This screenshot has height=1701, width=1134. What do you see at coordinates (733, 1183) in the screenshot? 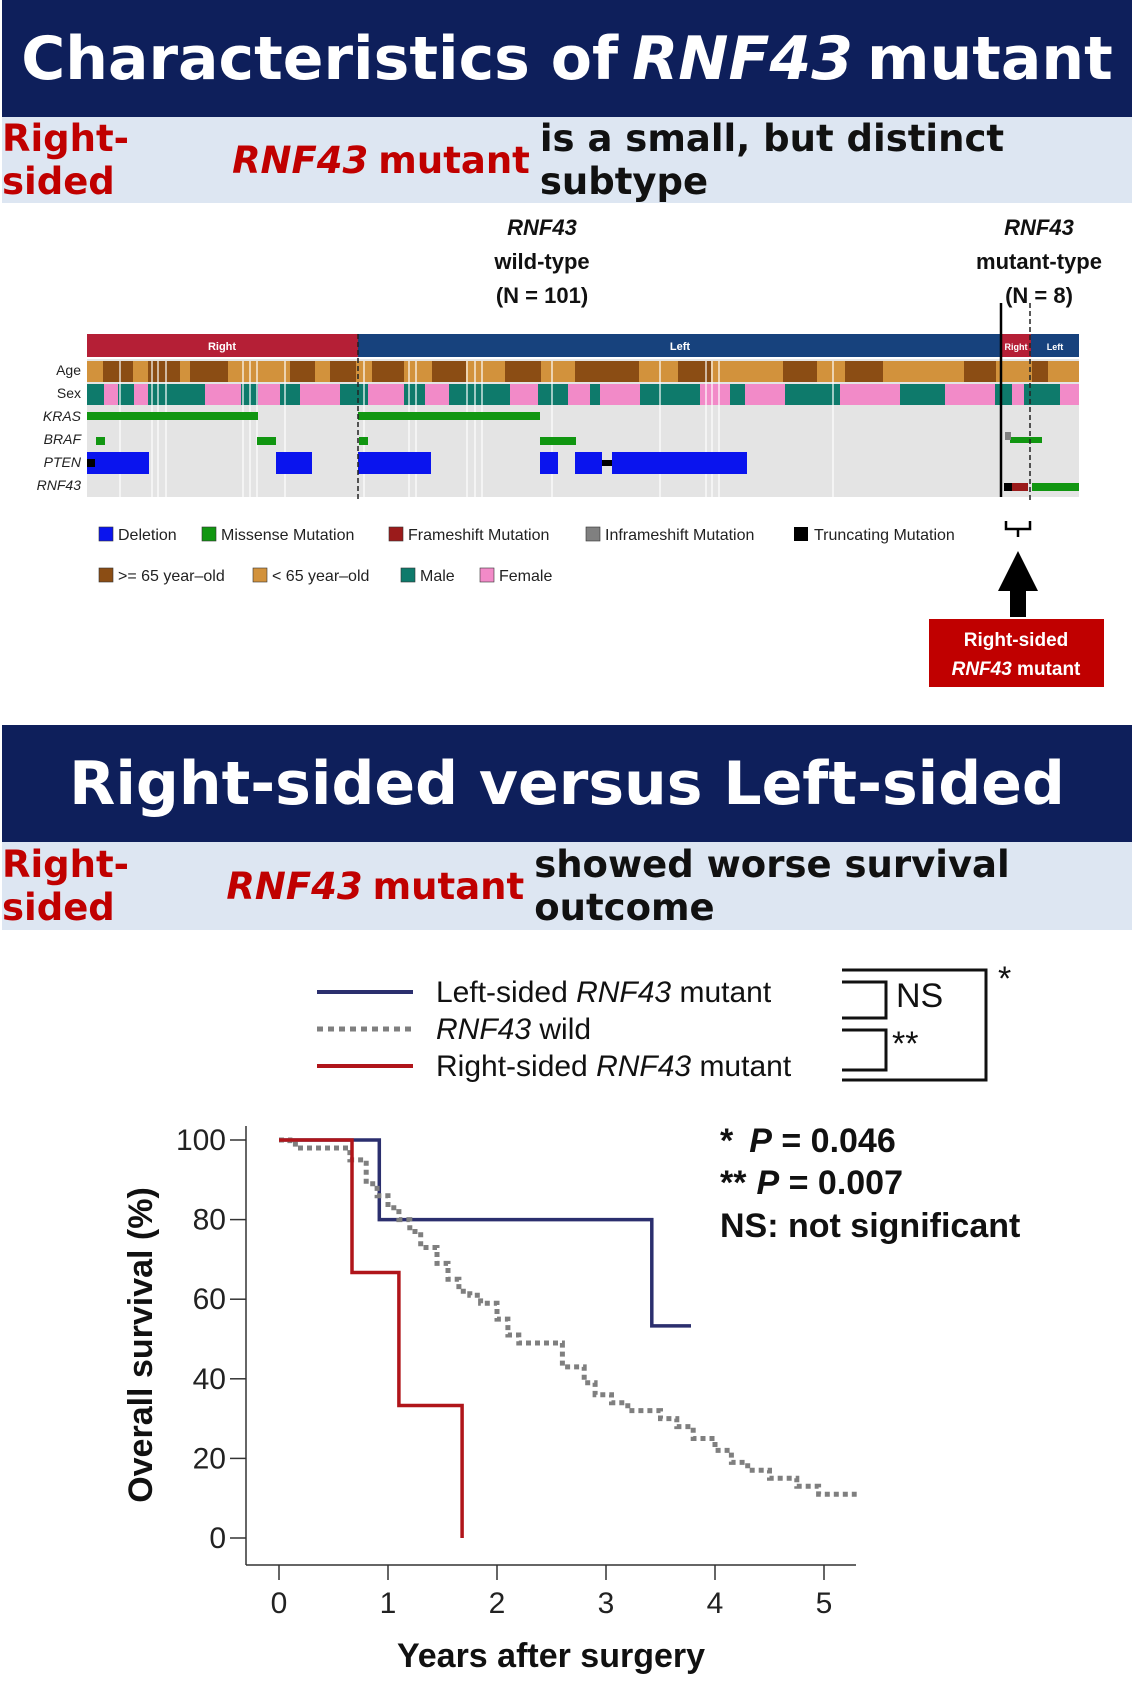
I see `pvalue2-star: **` at bounding box center [733, 1183].